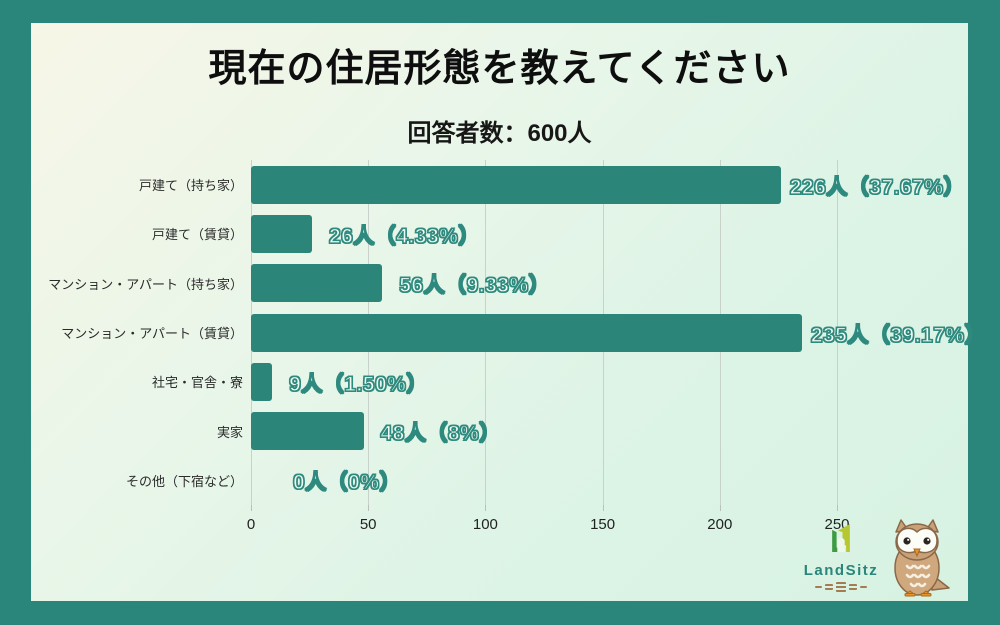 The width and height of the screenshot is (1000, 625). I want to click on category-label: その他（下宿など）, so click(184, 481).